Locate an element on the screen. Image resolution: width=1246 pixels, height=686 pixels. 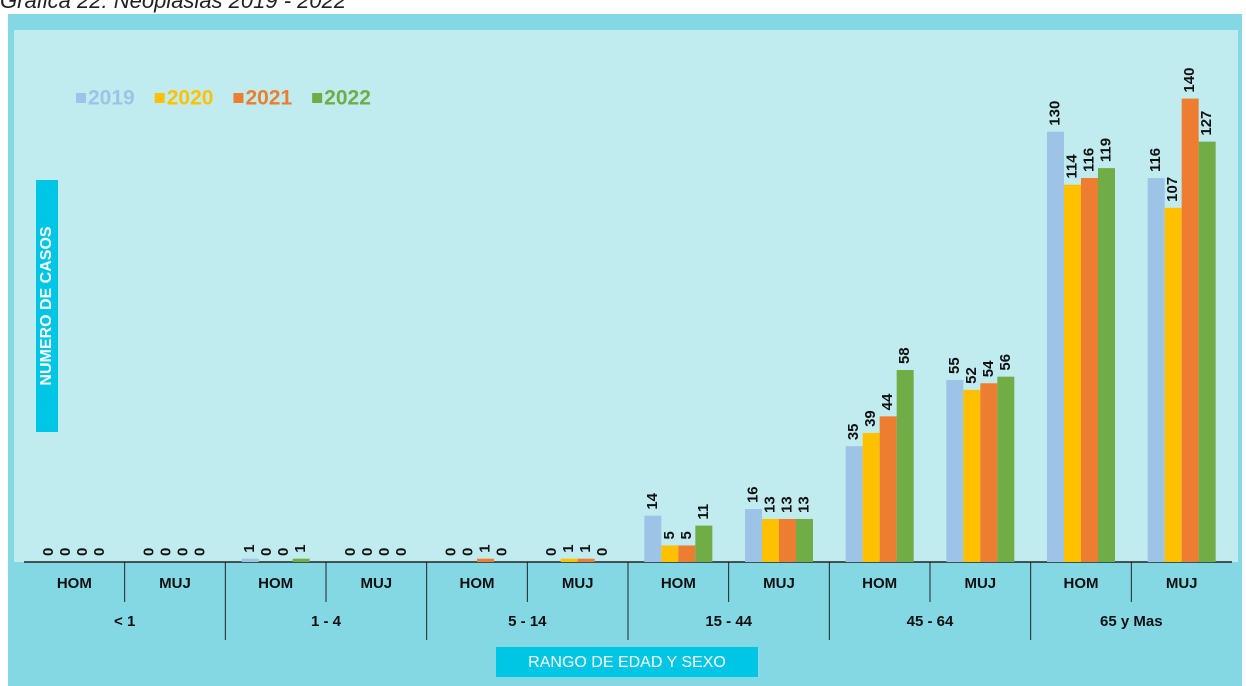
data-label: 16 is located at coordinates (752, 494).